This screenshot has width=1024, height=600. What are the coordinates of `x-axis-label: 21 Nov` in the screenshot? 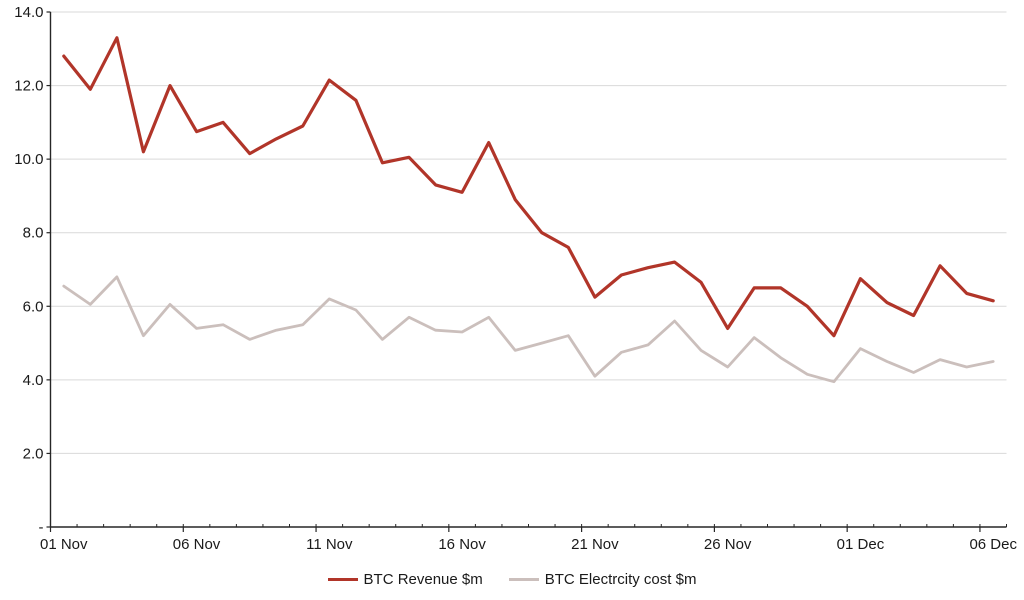 It's located at (595, 544).